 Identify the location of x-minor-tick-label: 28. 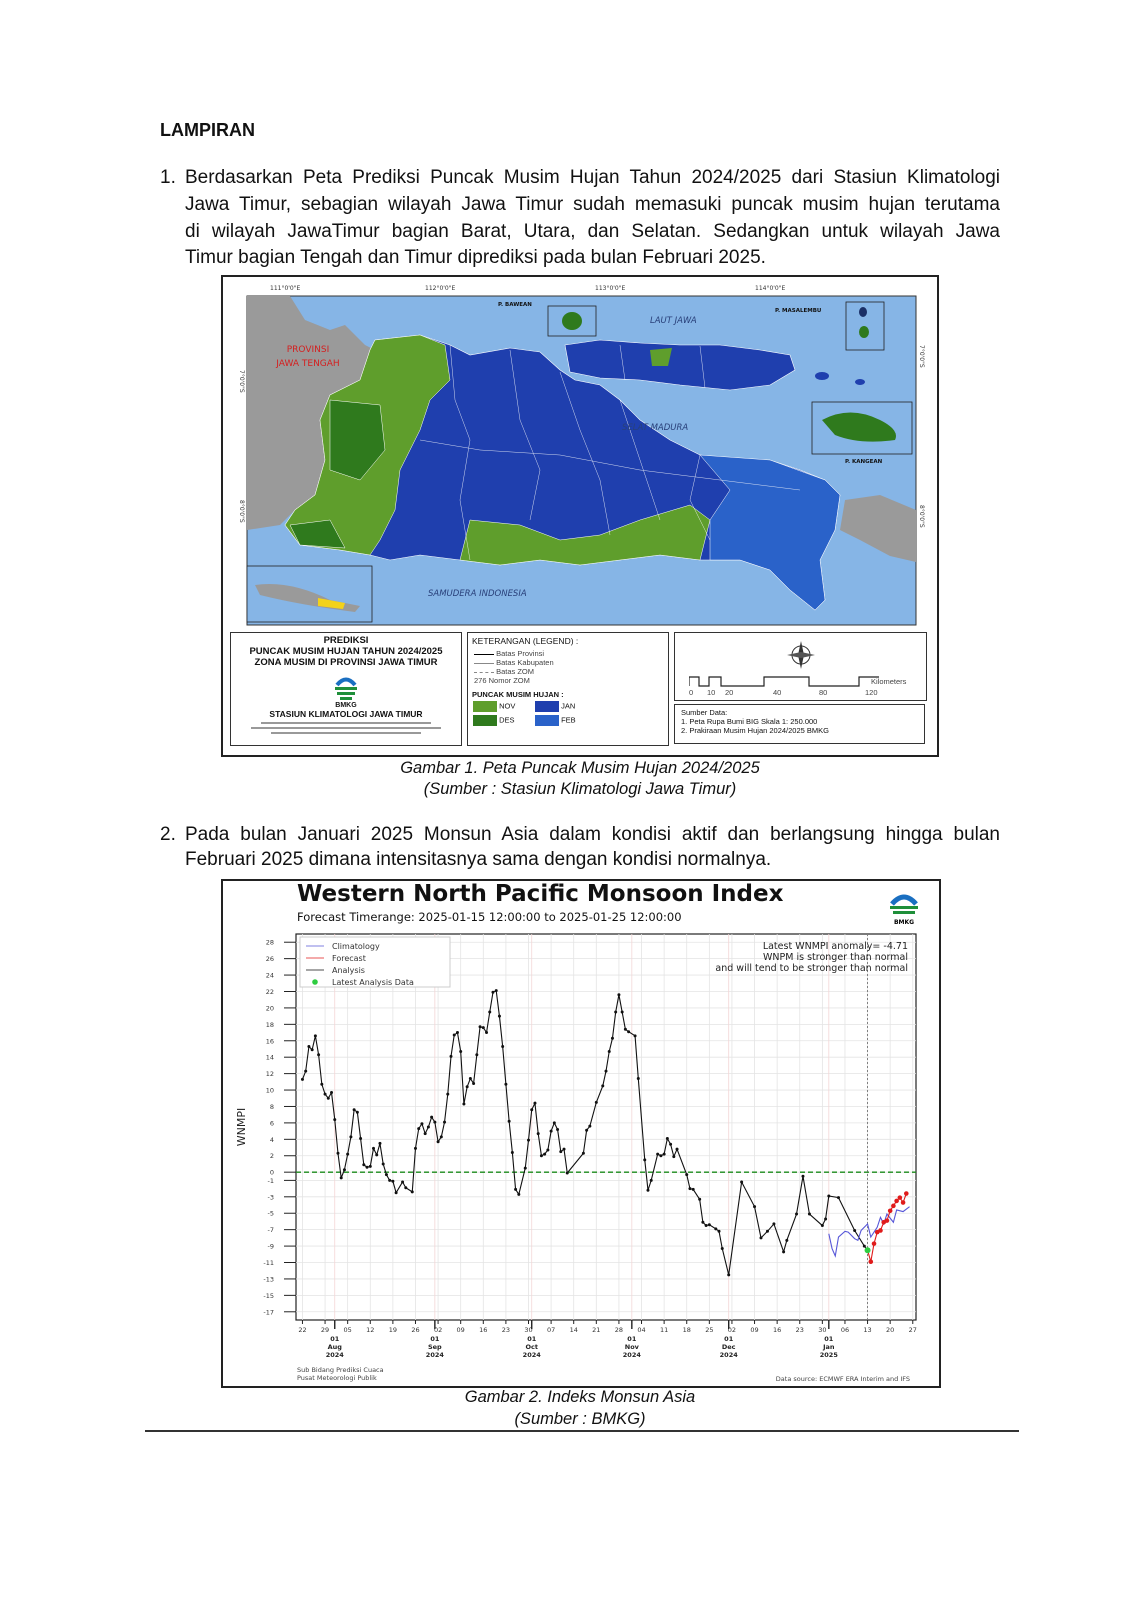
(619, 1330).